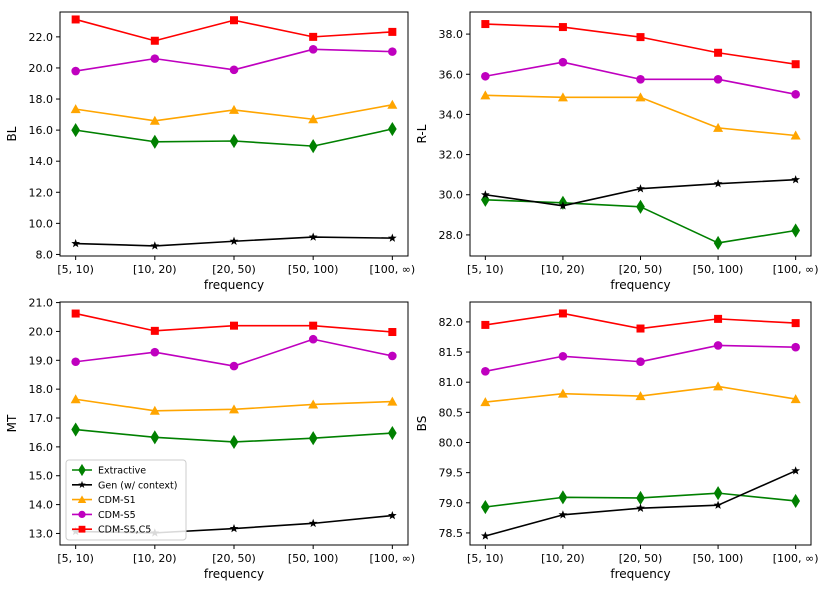  What do you see at coordinates (82, 484) in the screenshot?
I see `legend-marker-gen-w-context` at bounding box center [82, 484].